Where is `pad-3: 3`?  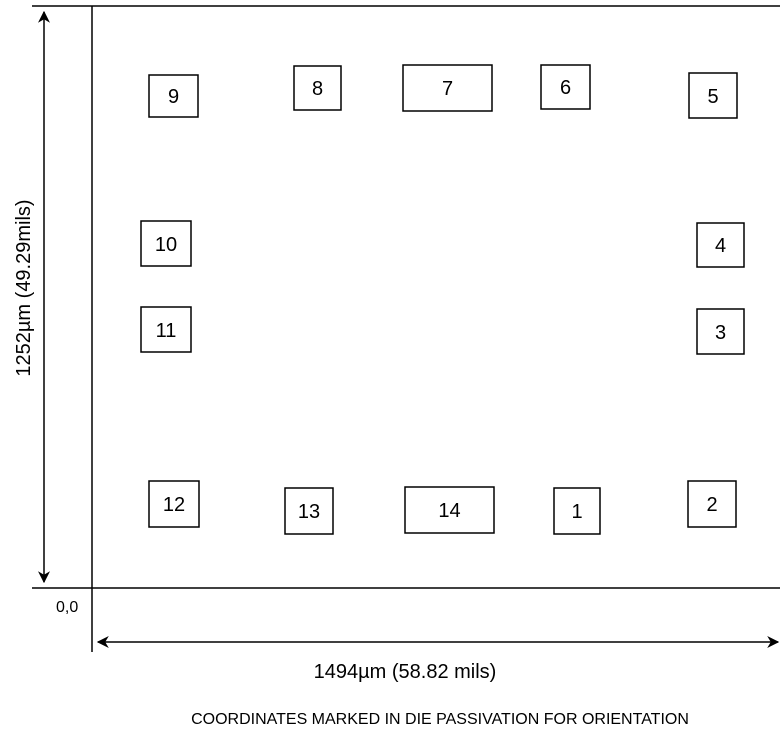 pad-3: 3 is located at coordinates (720, 331).